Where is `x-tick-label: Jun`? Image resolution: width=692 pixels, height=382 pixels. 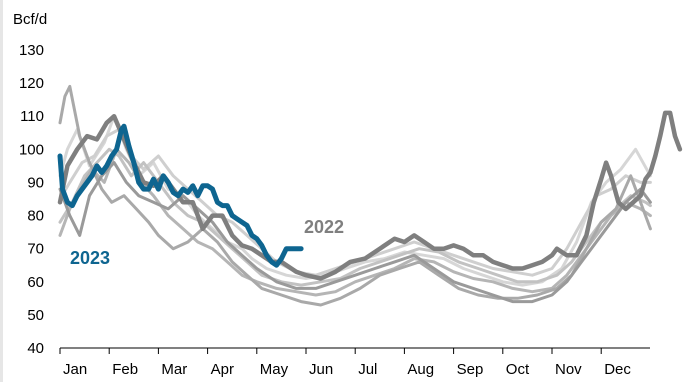 x-tick-label: Jun is located at coordinates (321, 369).